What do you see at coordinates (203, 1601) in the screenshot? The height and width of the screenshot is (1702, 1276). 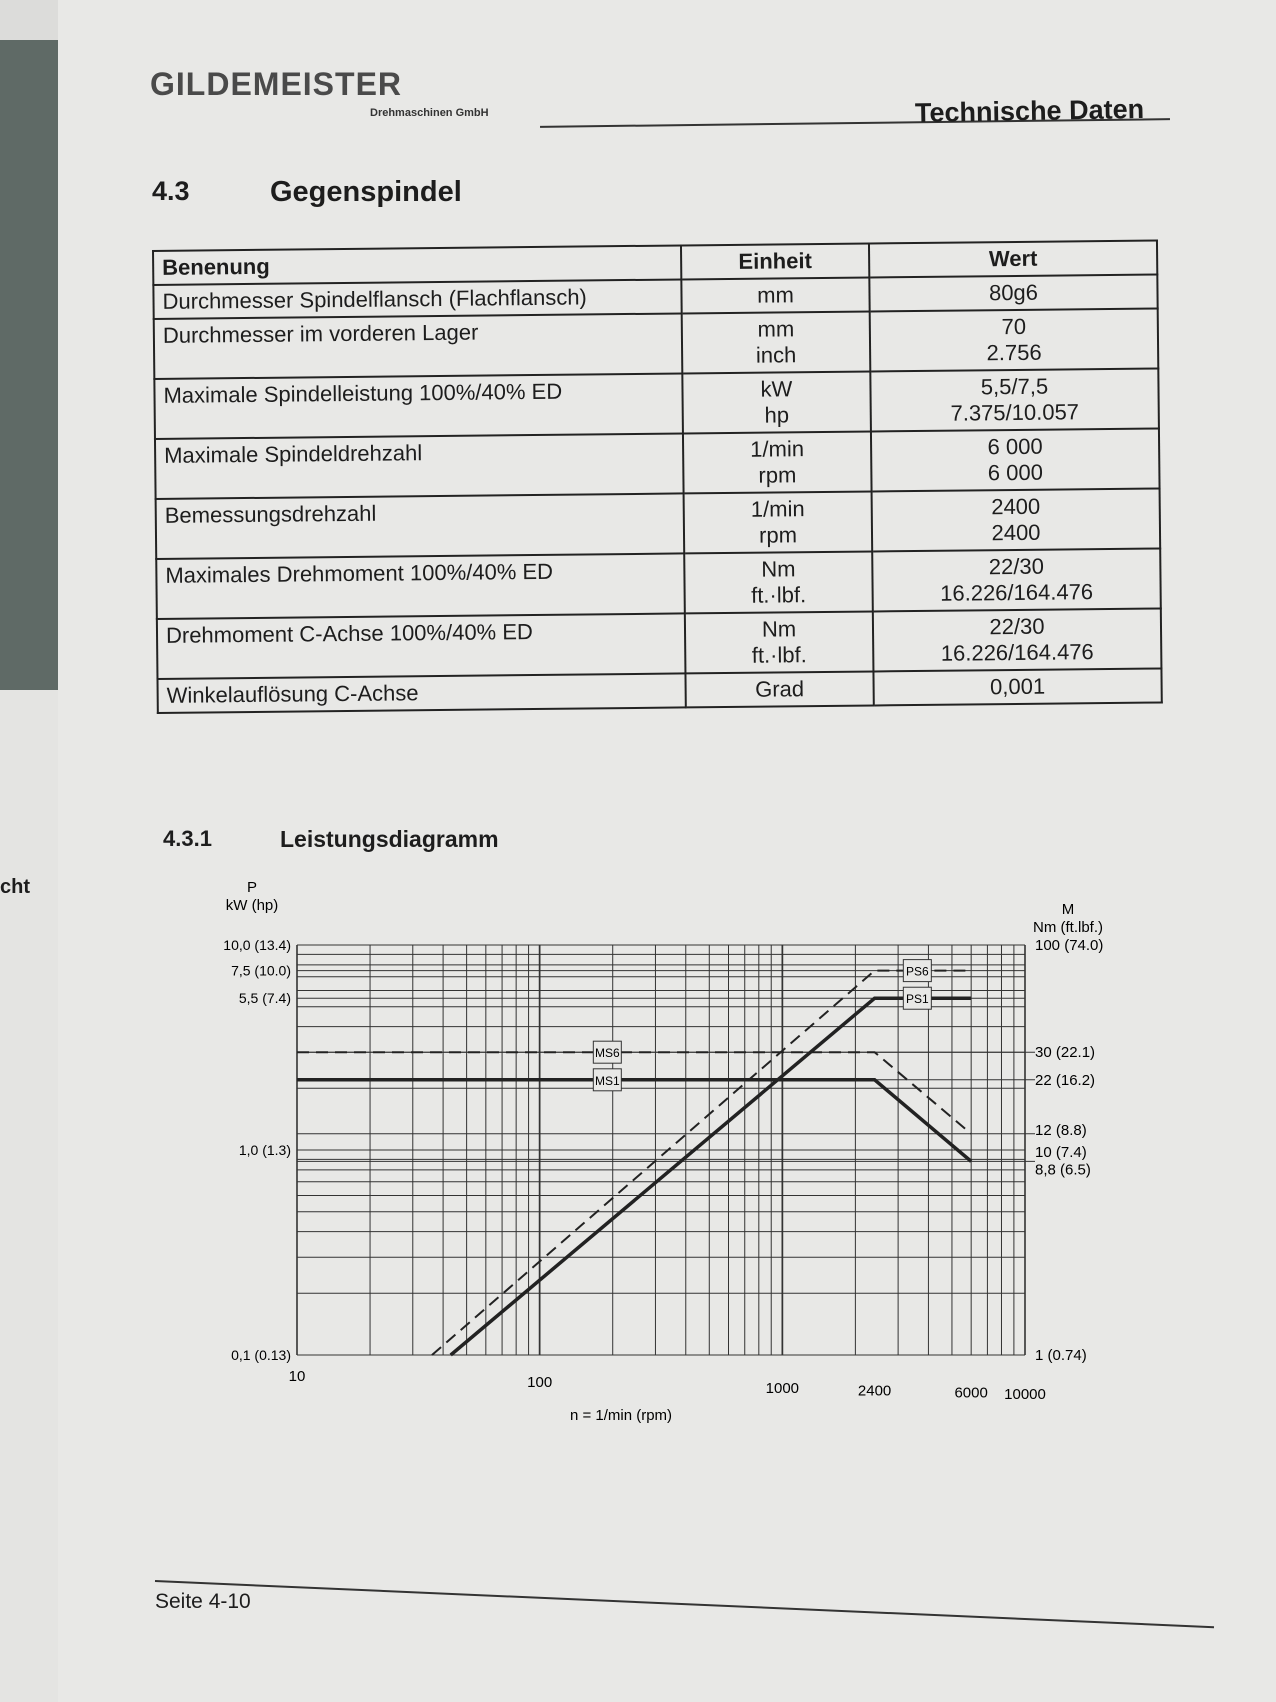 I see `page-number: Seite 4-10` at bounding box center [203, 1601].